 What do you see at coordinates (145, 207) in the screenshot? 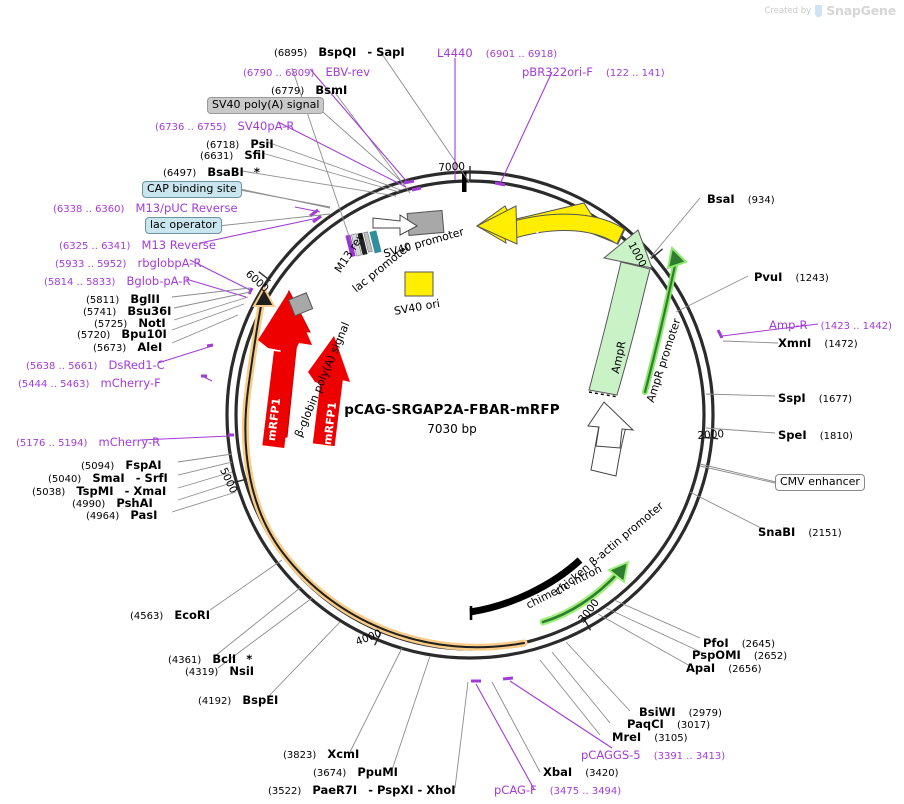
I see `label-m13-puc-reverse: (6338 .. 6360) M13/pUC Reverse` at bounding box center [145, 207].